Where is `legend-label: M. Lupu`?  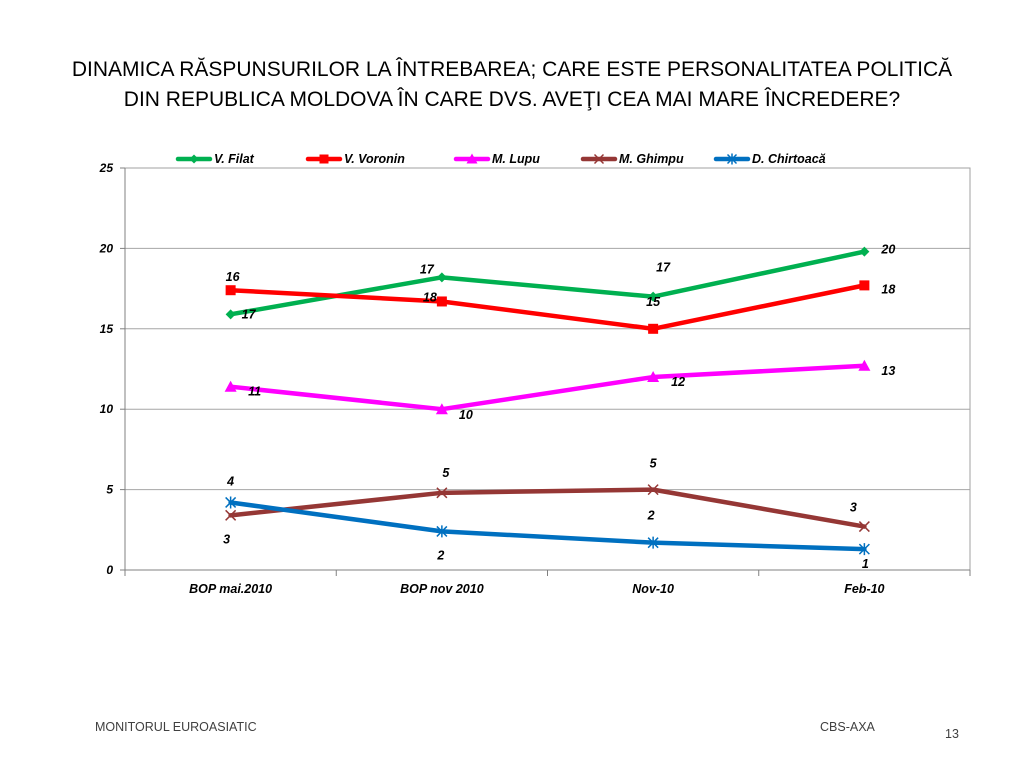 legend-label: M. Lupu is located at coordinates (516, 159).